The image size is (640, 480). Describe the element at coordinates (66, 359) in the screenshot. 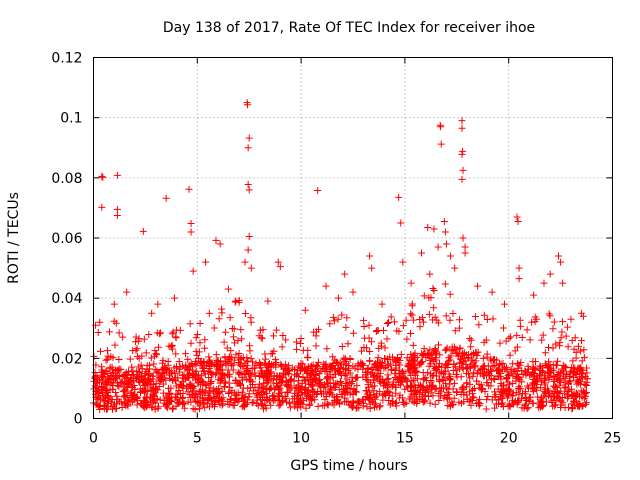

I see `y-tick-label: 0.02` at that location.